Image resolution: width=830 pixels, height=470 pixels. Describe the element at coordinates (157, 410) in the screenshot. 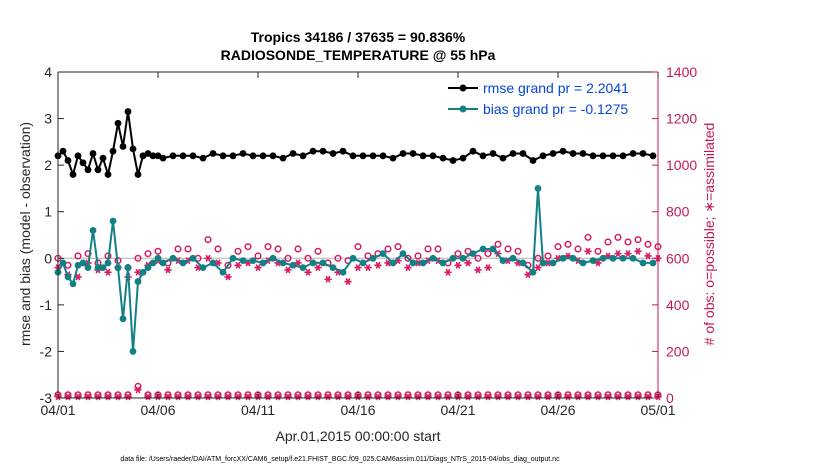

I see `x-tick-label: 04/06` at that location.